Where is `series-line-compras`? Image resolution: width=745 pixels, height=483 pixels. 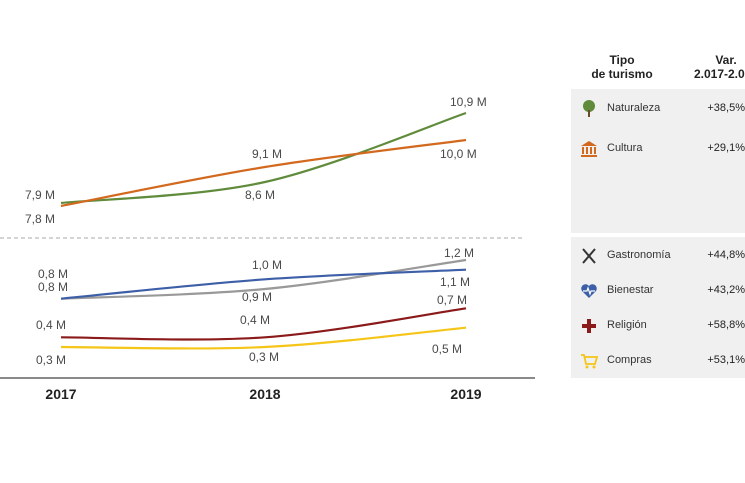
series-line-compras is located at coordinates (263, 338).